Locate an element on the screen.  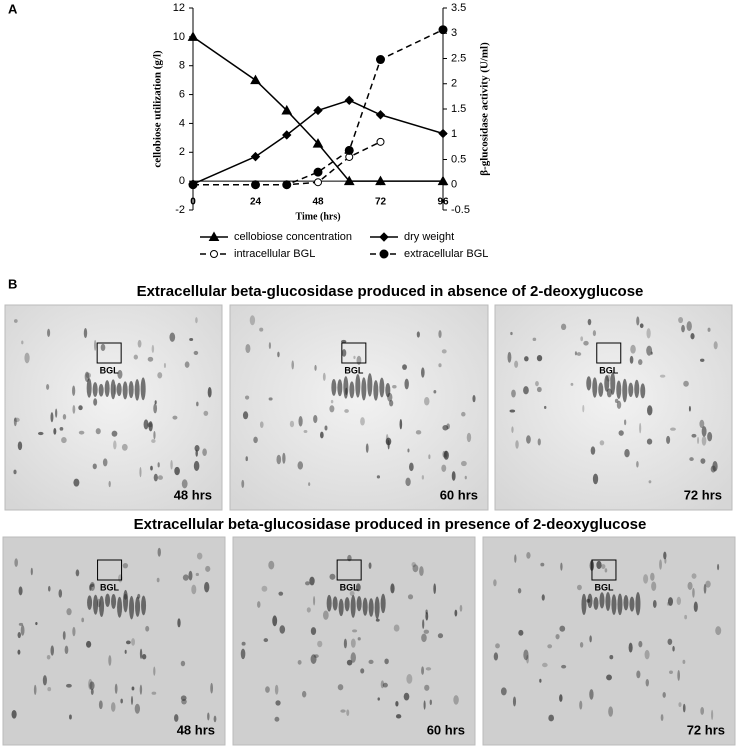
panel-label: A is located at coordinates (13, 8).